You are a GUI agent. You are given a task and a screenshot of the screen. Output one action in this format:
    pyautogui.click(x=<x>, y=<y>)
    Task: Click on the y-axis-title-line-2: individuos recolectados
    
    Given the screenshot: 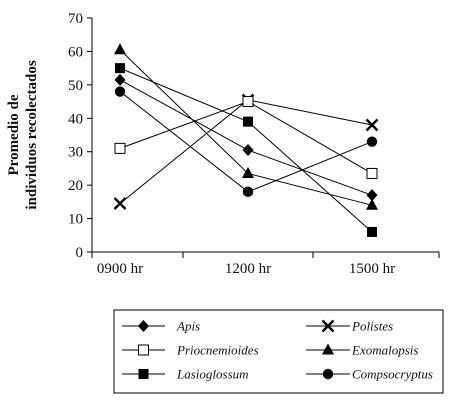 What is the action you would take?
    pyautogui.click(x=32, y=134)
    